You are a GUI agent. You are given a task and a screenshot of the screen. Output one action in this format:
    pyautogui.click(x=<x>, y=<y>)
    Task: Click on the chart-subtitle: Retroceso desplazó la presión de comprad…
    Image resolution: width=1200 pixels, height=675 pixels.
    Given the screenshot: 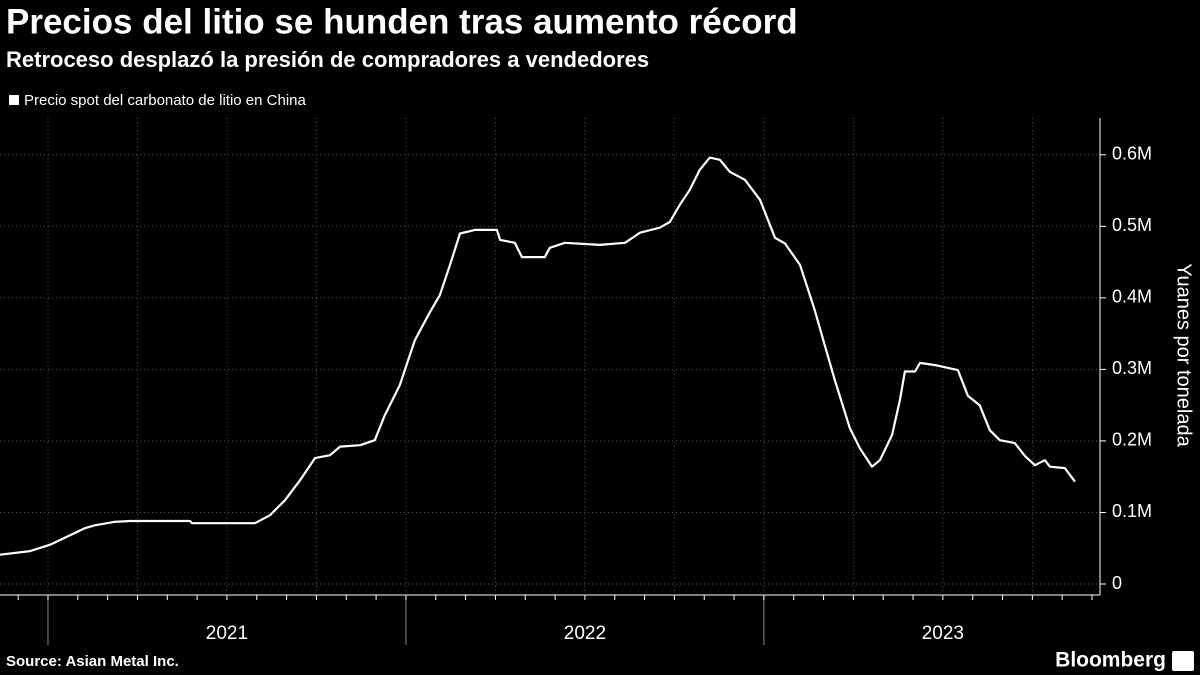 What is the action you would take?
    pyautogui.click(x=327, y=59)
    